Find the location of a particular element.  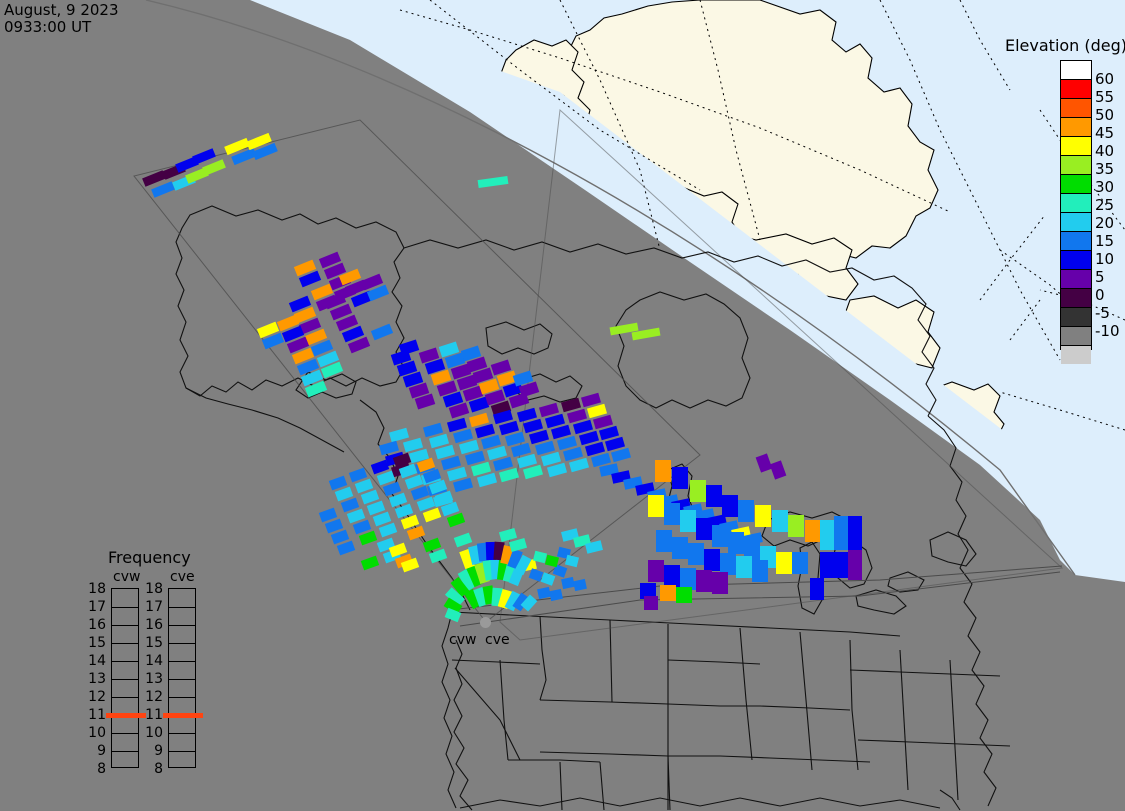

aleutian-tail is located at coordinates (265, 420).